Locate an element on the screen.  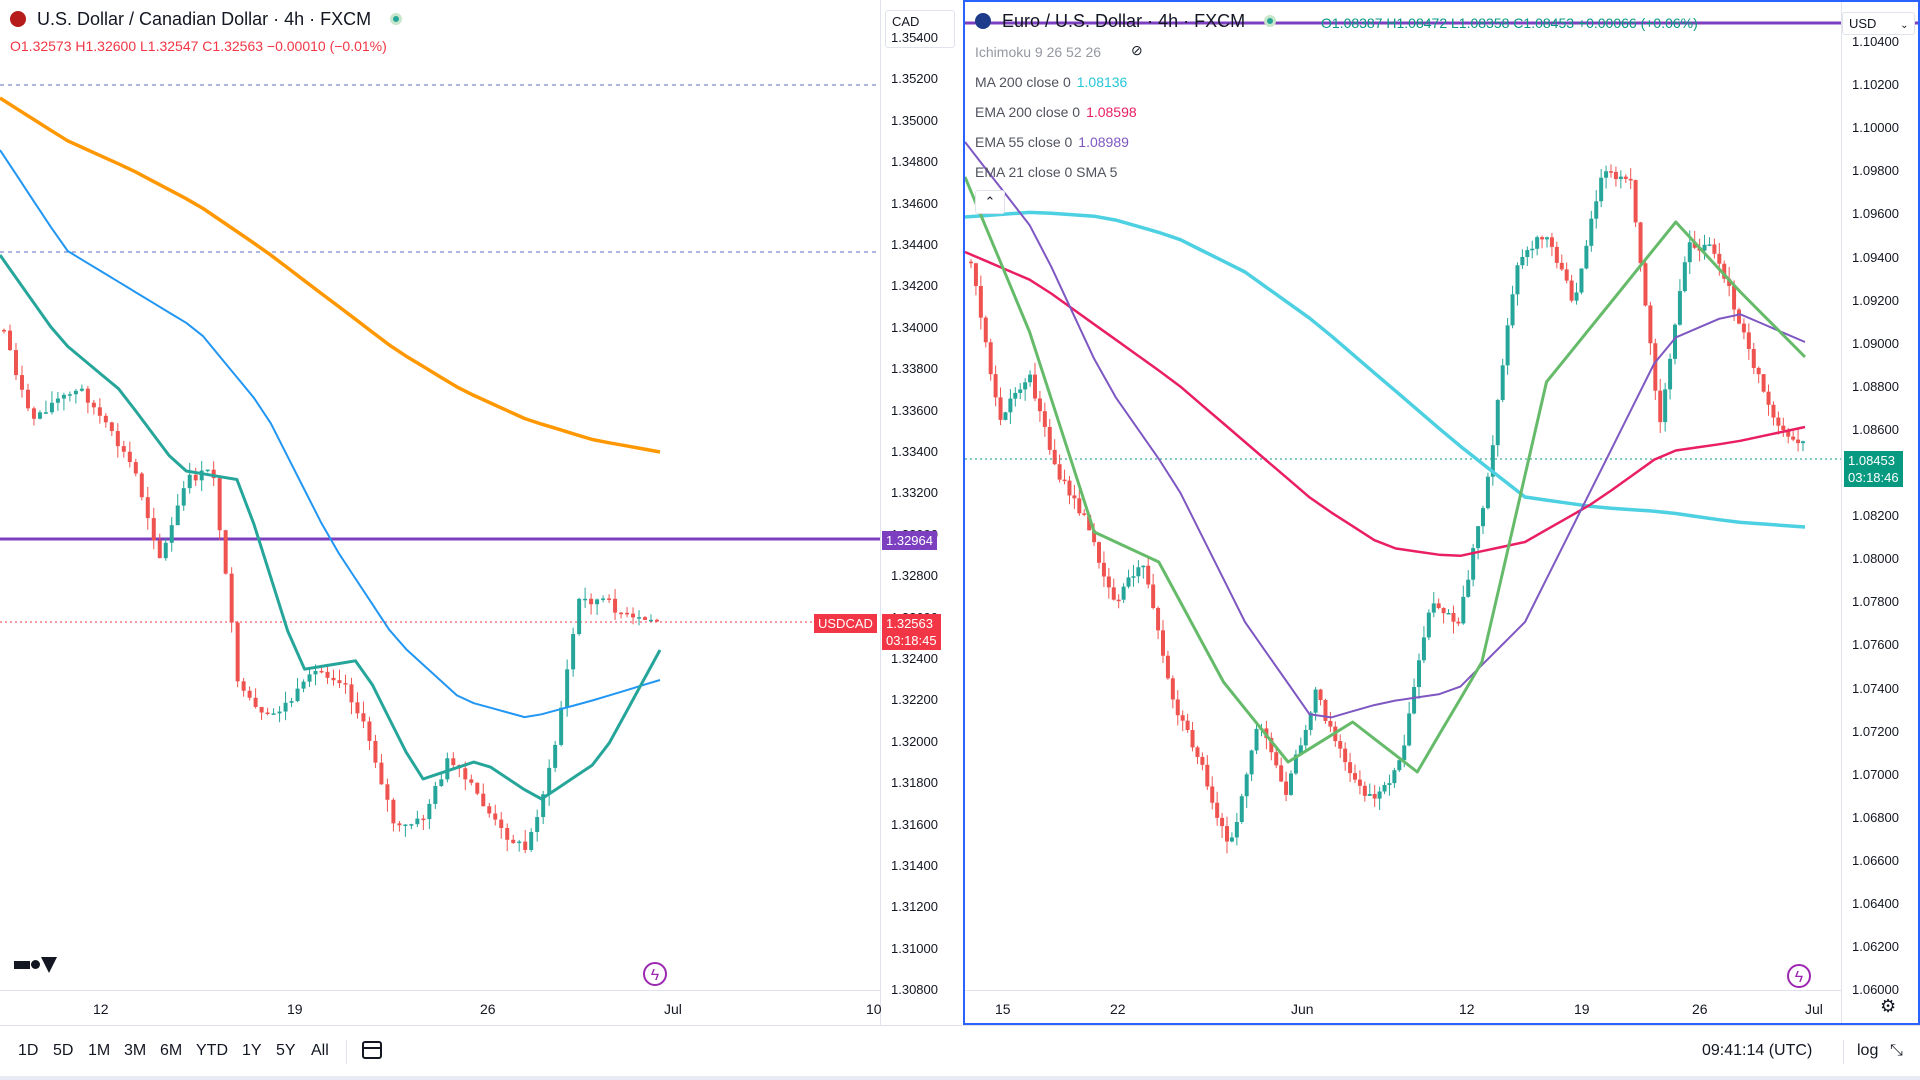
time-tick-label: 12 is located at coordinates (1467, 1009).